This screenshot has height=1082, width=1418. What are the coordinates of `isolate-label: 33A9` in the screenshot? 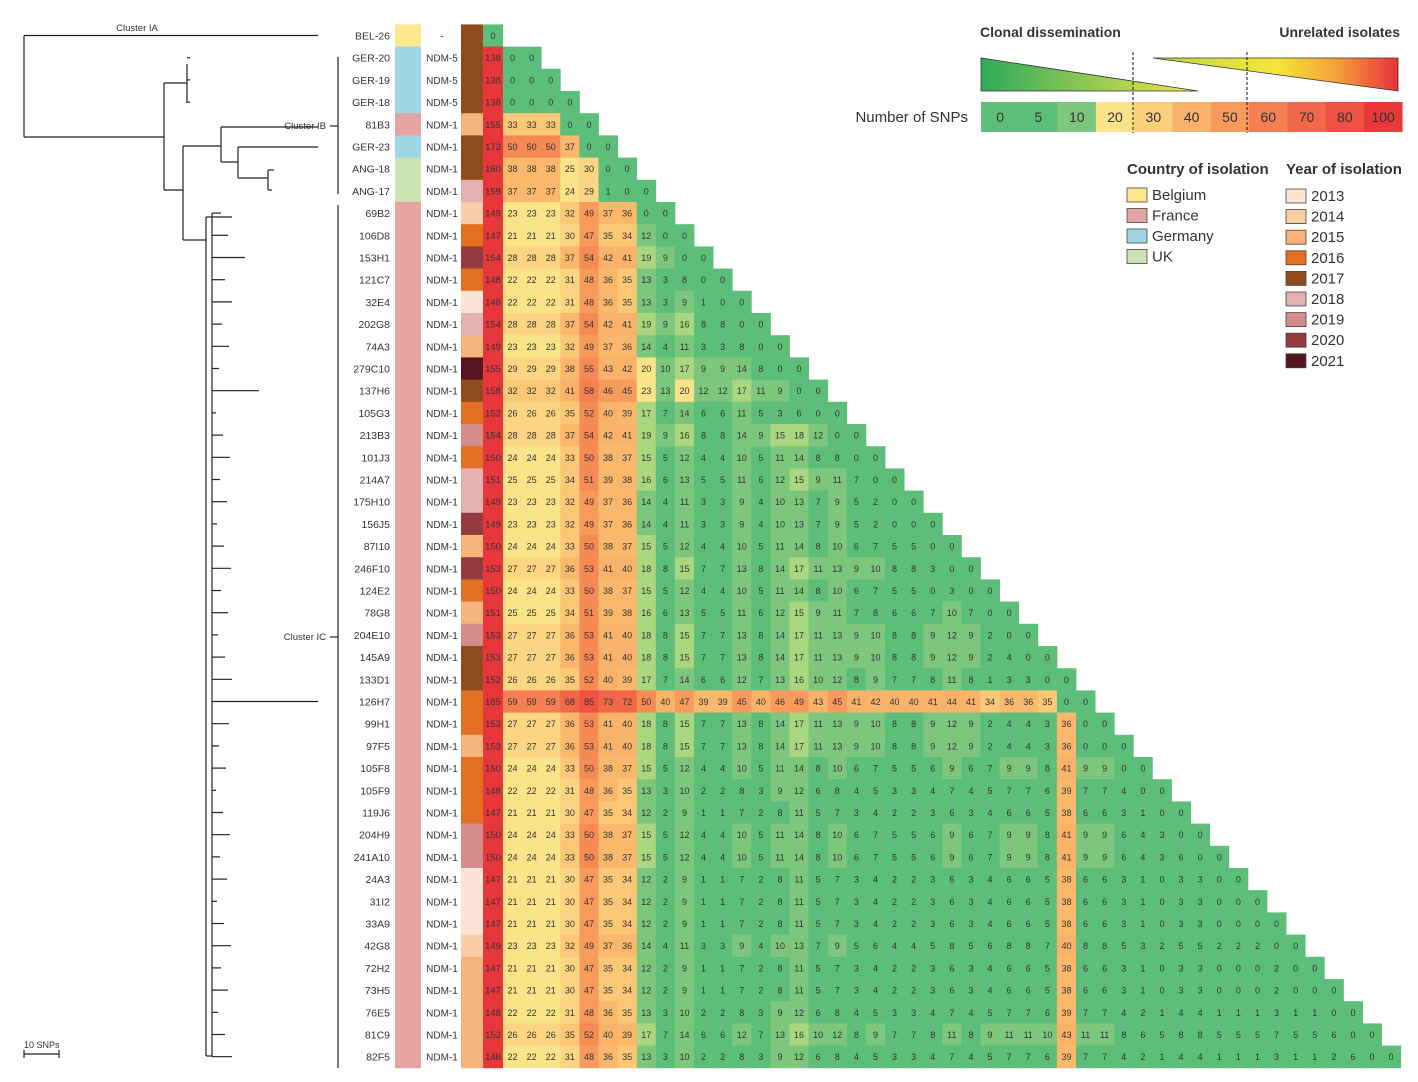 It's located at (377, 925).